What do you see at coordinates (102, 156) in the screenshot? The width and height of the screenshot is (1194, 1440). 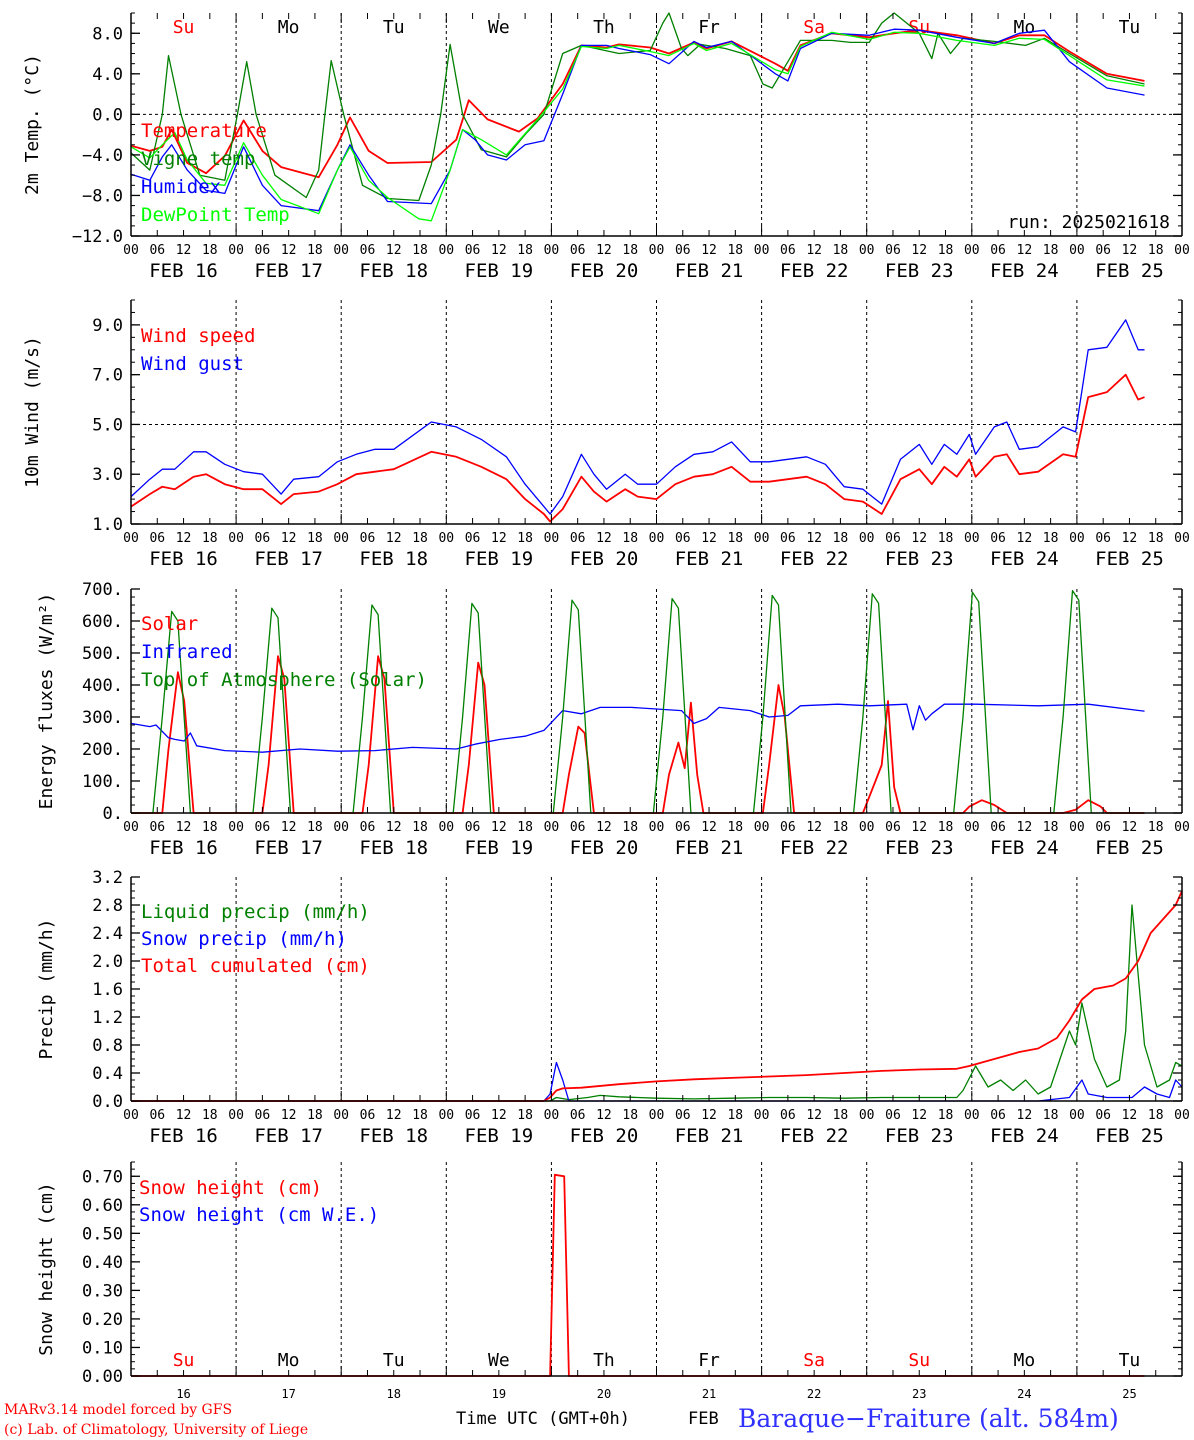 I see `y-tick-label: −4.0` at bounding box center [102, 156].